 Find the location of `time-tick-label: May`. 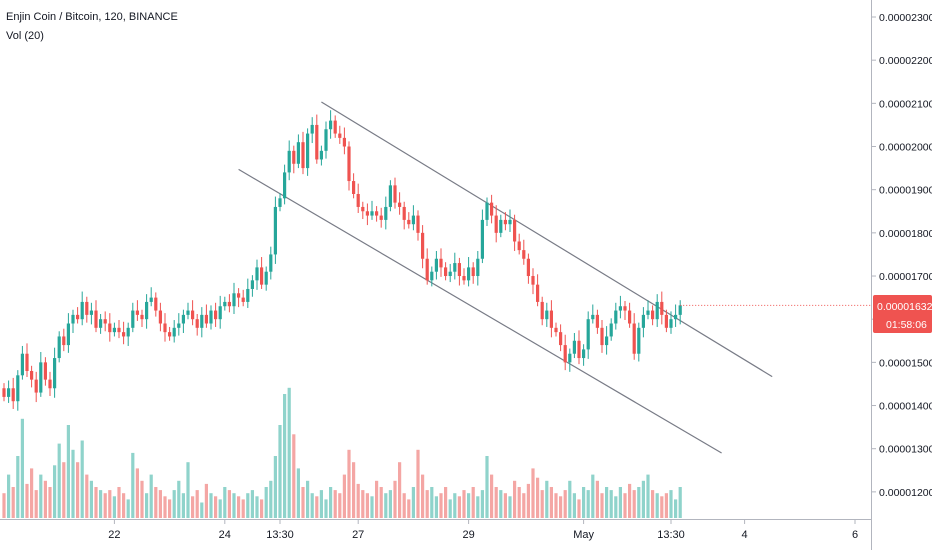

time-tick-label: May is located at coordinates (583, 535).